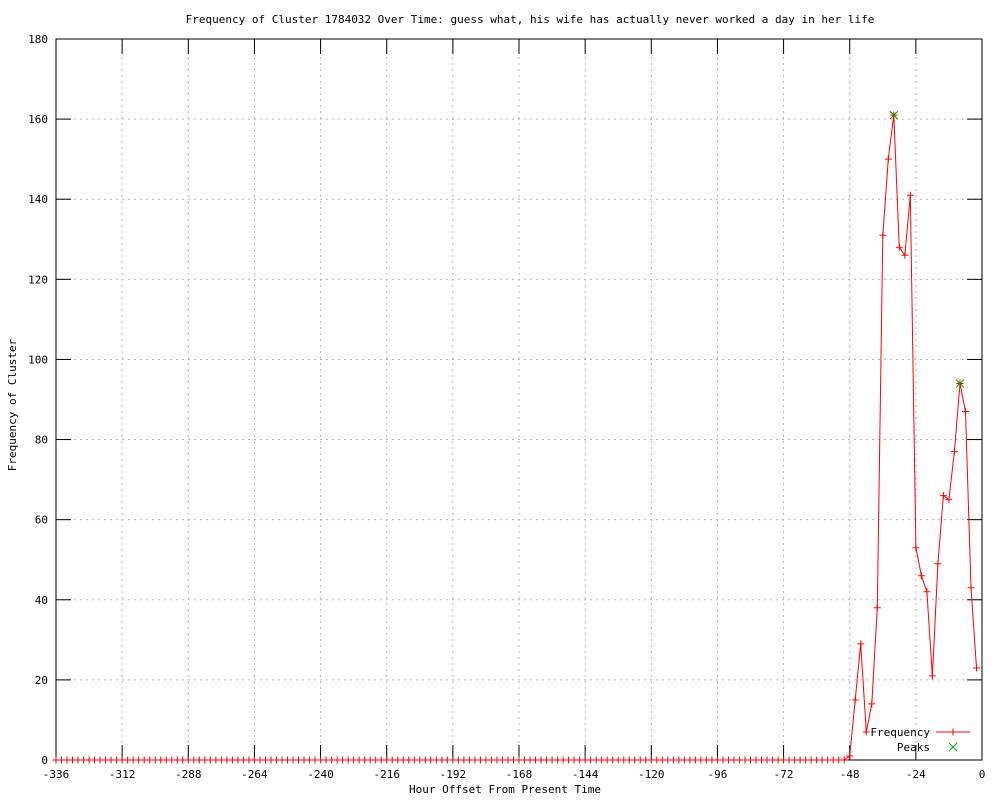 Image resolution: width=1000 pixels, height=804 pixels. Describe the element at coordinates (784, 774) in the screenshot. I see `x-tick-label: -72` at that location.